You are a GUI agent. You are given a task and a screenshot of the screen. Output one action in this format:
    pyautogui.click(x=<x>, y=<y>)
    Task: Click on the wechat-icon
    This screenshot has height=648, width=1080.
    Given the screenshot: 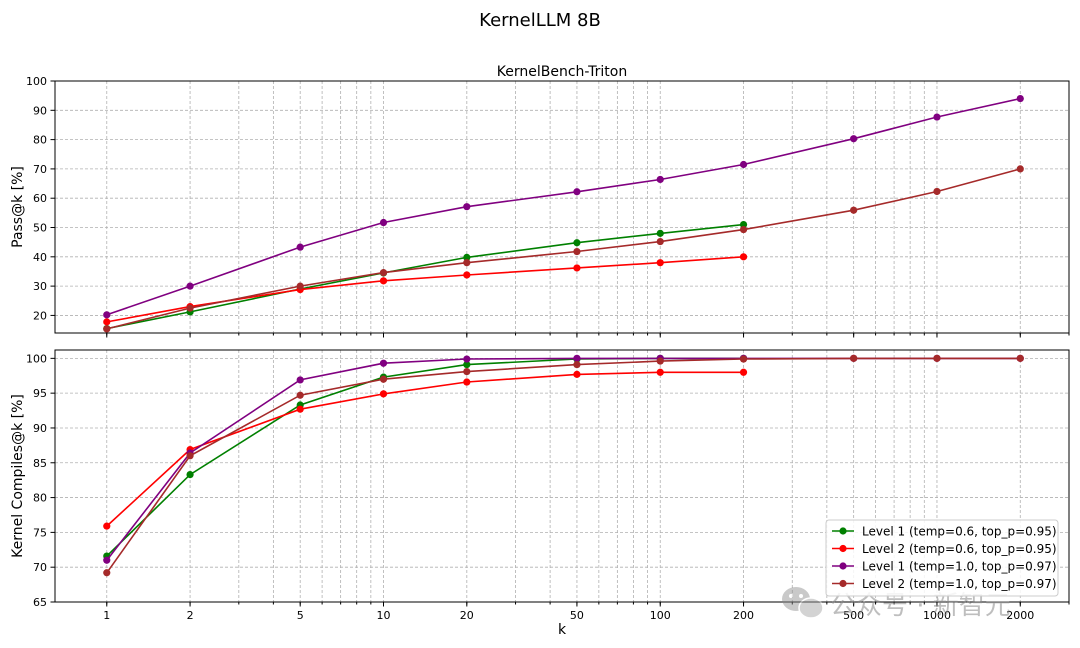 What is the action you would take?
    pyautogui.click(x=803, y=603)
    